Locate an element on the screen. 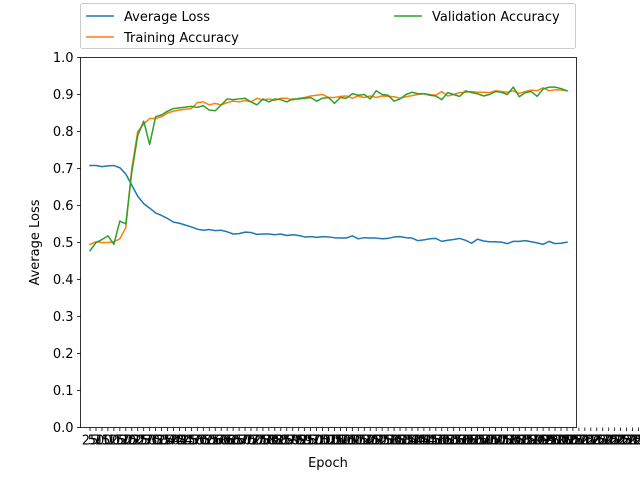 The image size is (640, 480). x-tick-label: 1950 is located at coordinates (549, 441).